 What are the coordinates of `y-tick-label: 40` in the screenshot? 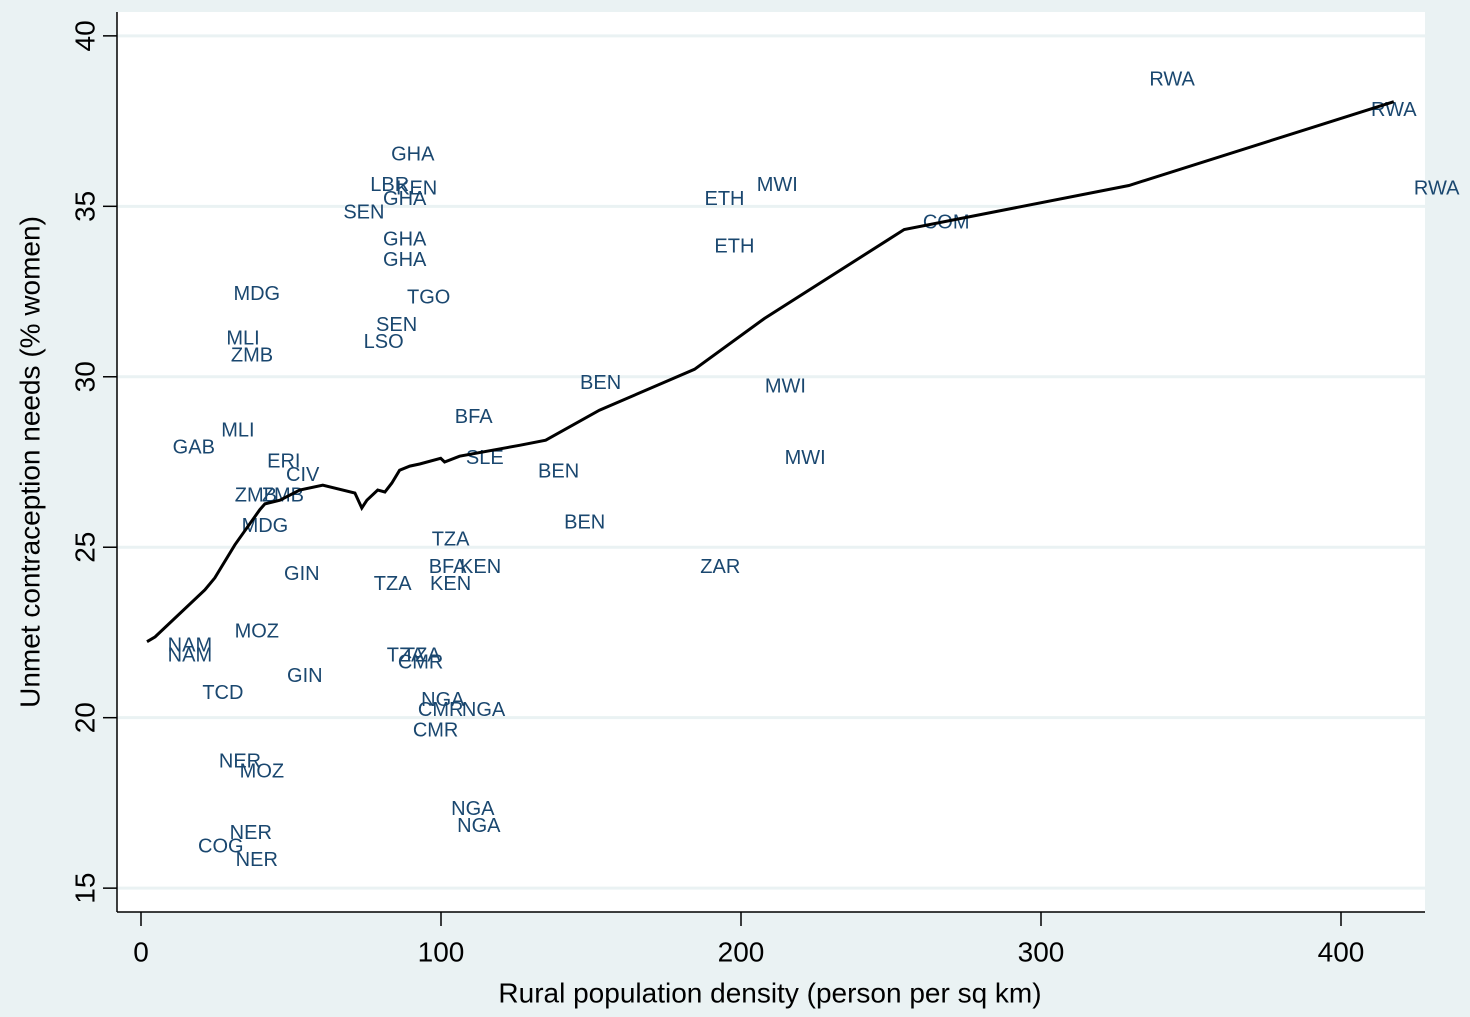 It's located at (84, 35).